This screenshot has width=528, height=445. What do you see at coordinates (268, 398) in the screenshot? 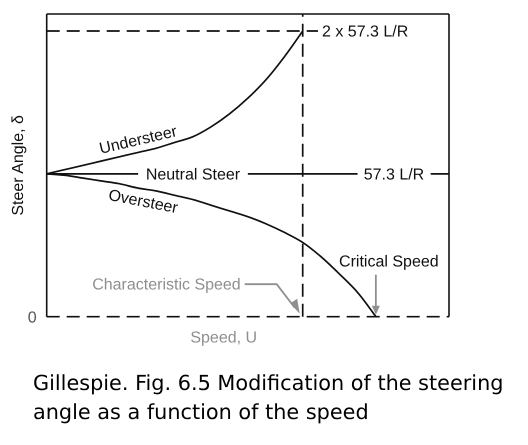
I see `text: Gillespie. Fig. 6.5 Modification of the steering angle as a function of the speed` at bounding box center [268, 398].